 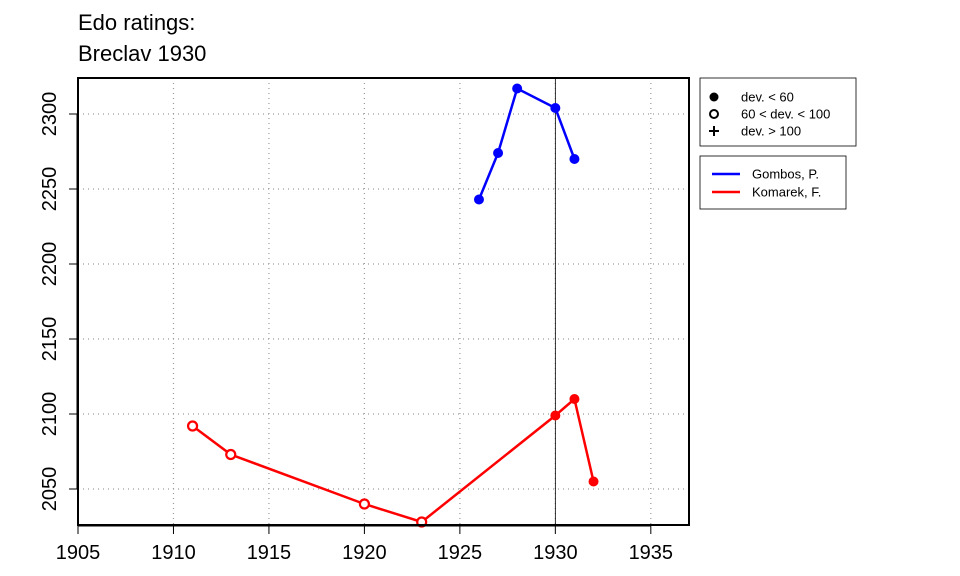 I want to click on marker-legend-box, so click(x=778, y=112).